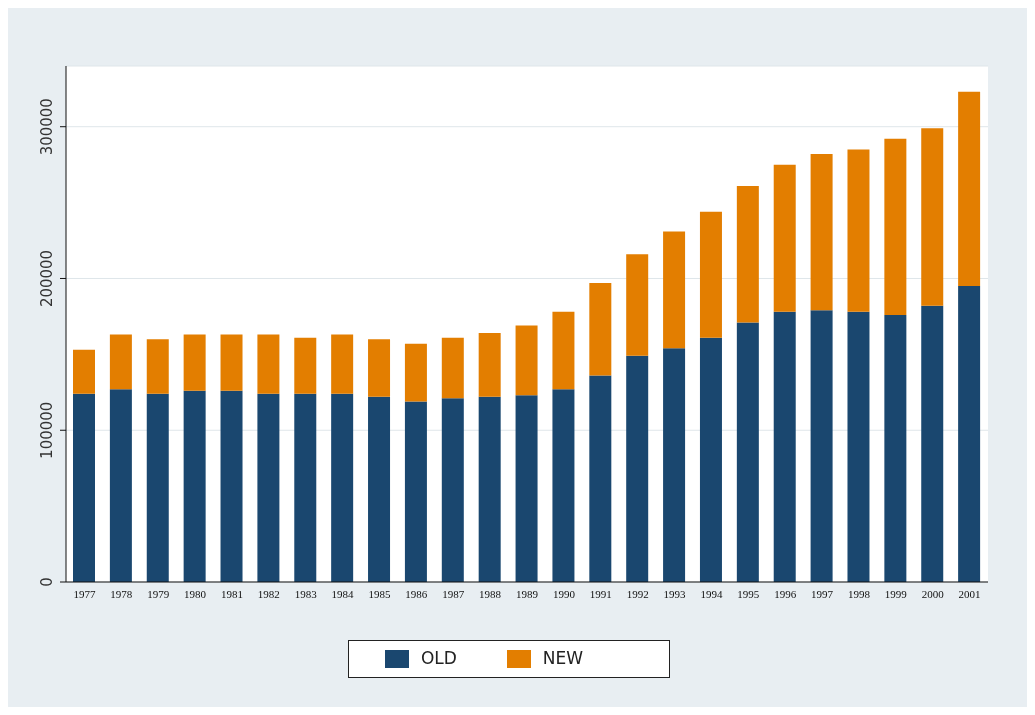 Image resolution: width=1035 pixels, height=715 pixels. I want to click on x-tick-label: 1998, so click(859, 593).